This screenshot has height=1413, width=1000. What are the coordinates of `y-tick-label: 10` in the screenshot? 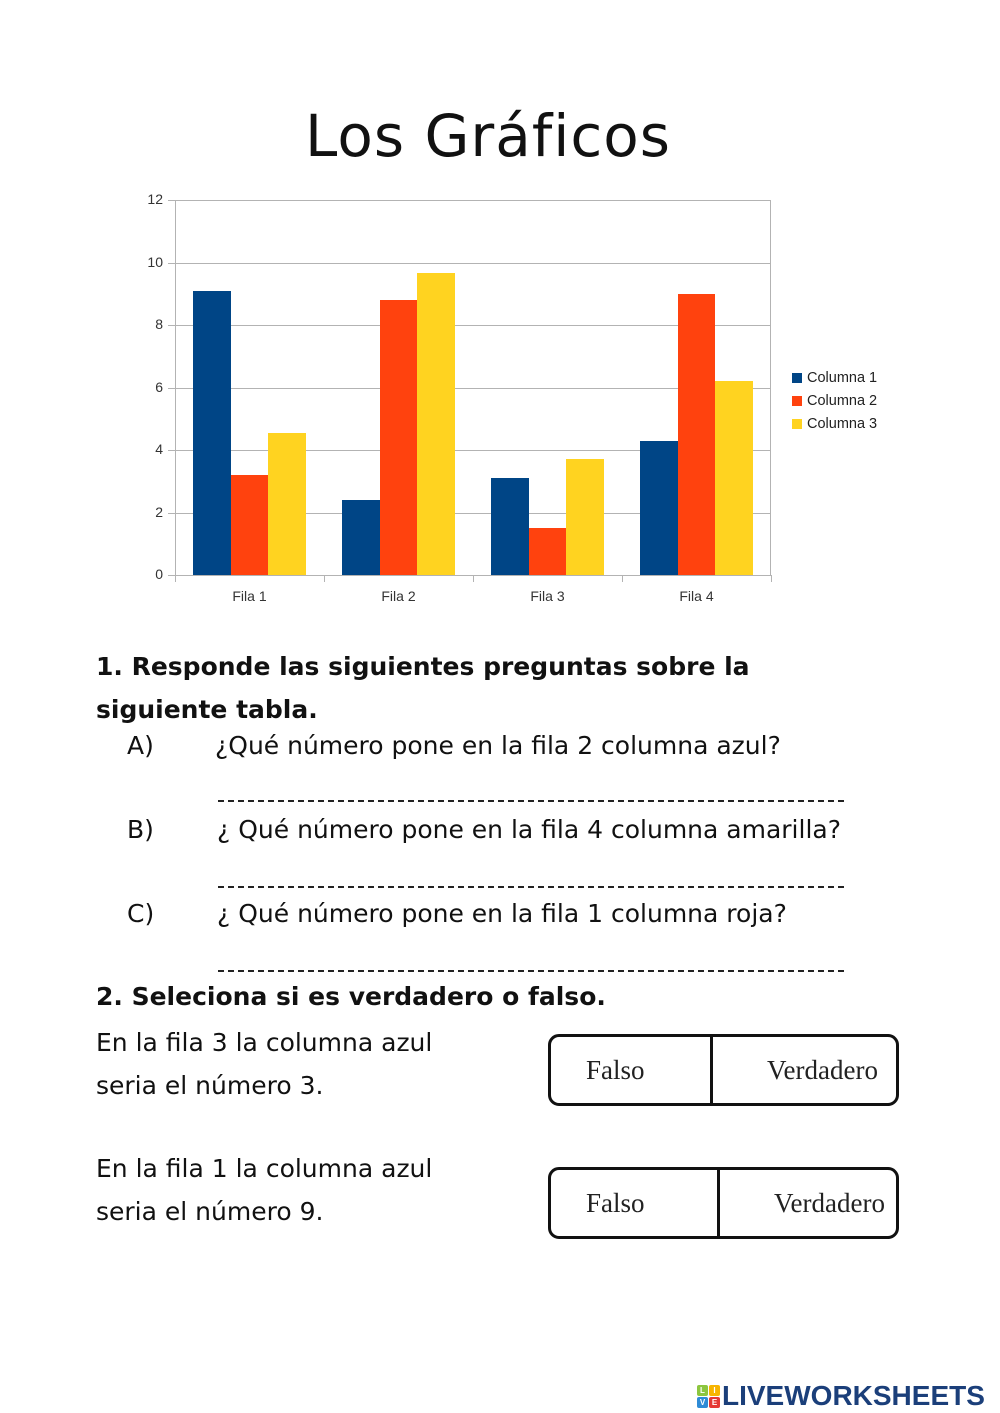 It's located at (155, 261).